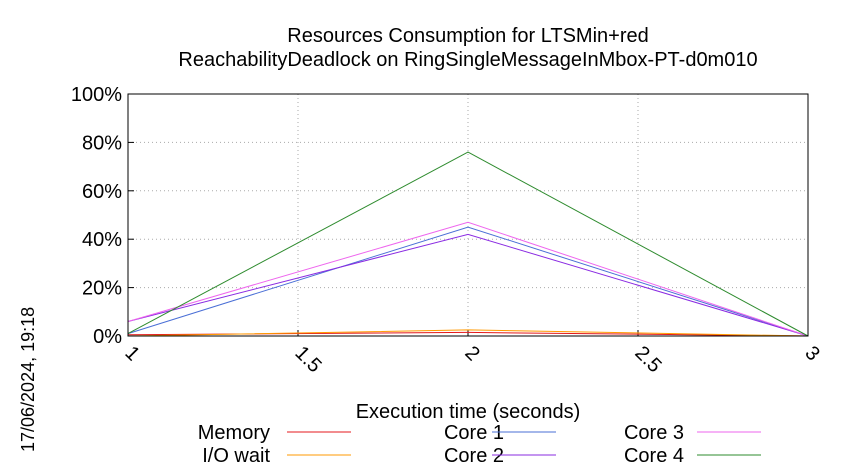 The image size is (850, 475). I want to click on x-axis-ticks: 1 1.5 2 2.5 3, so click(472, 353).